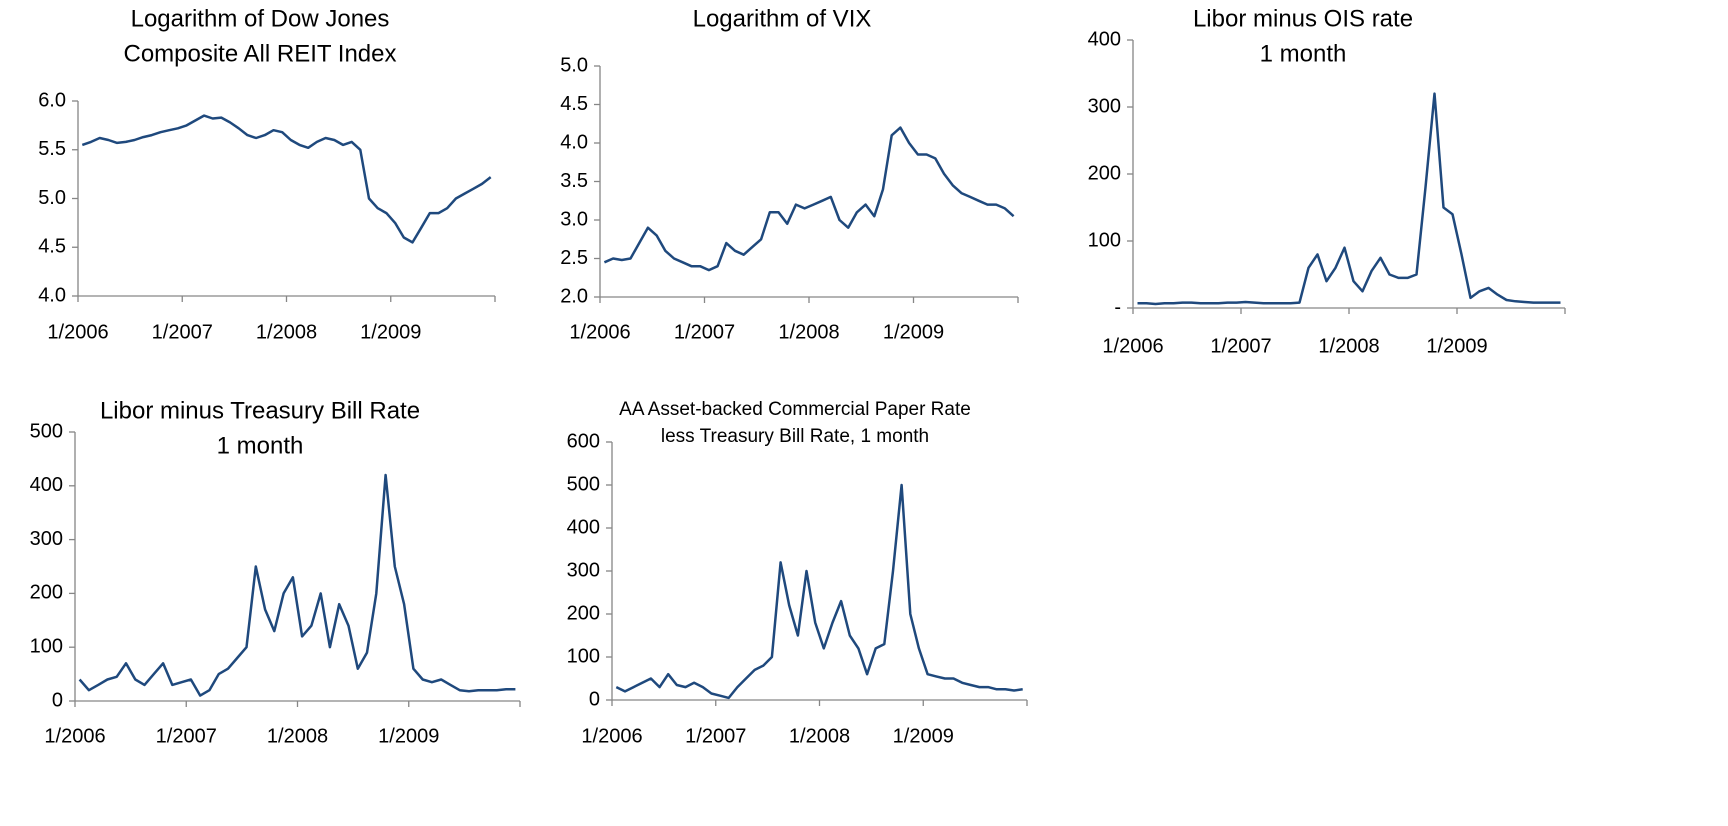 This screenshot has width=1728, height=826. What do you see at coordinates (574, 219) in the screenshot?
I see `y-tick-label: 3.0` at bounding box center [574, 219].